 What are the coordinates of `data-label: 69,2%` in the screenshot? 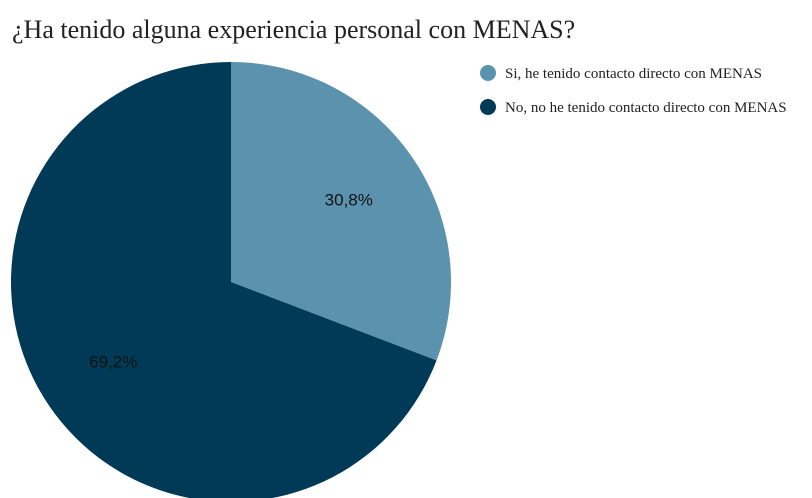 It's located at (113, 362).